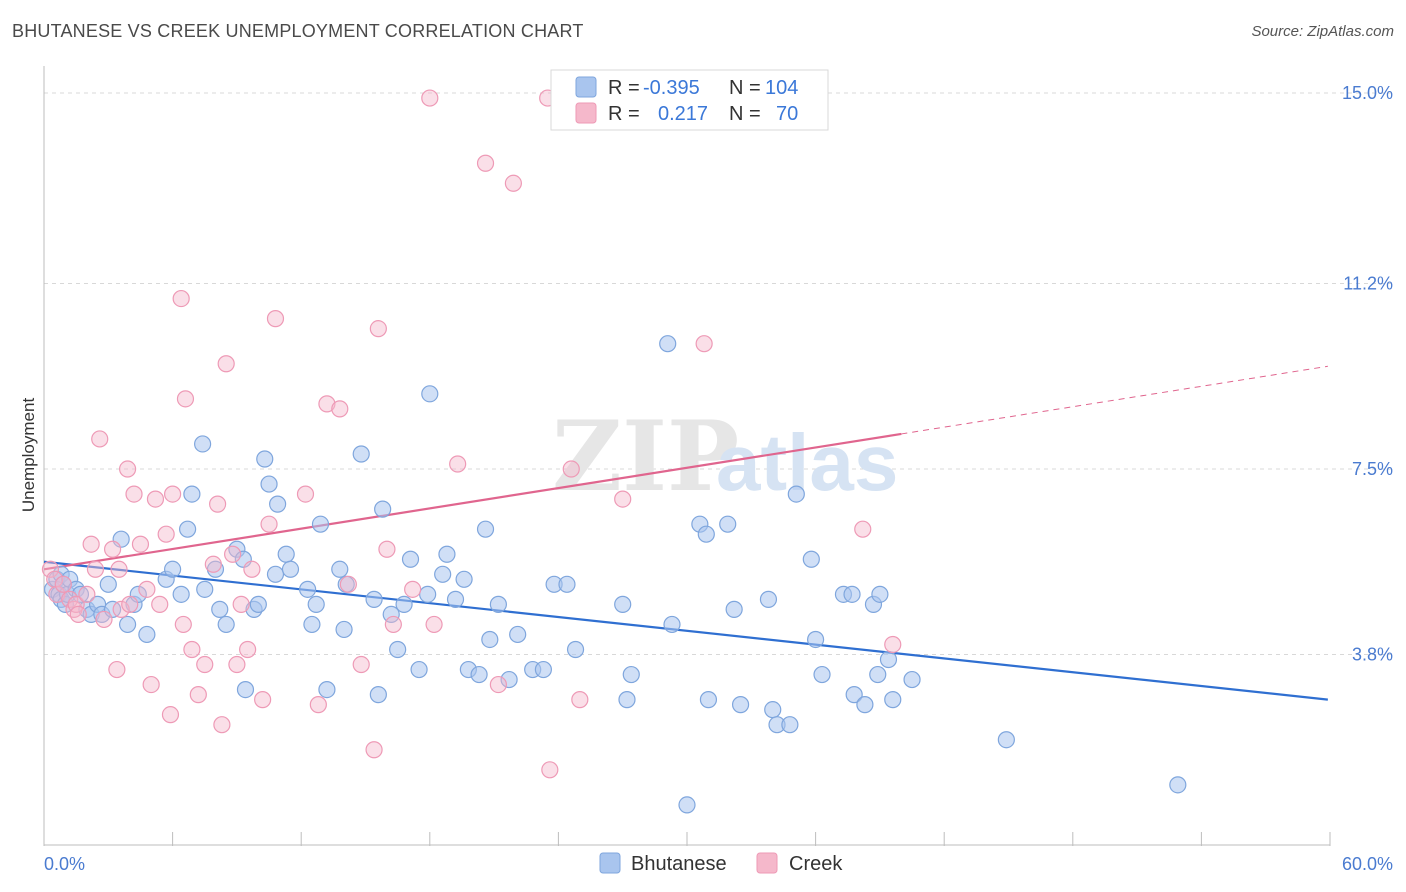  Describe the element at coordinates (624, 114) in the screenshot. I see `legend-r-label-creek: R =` at that location.